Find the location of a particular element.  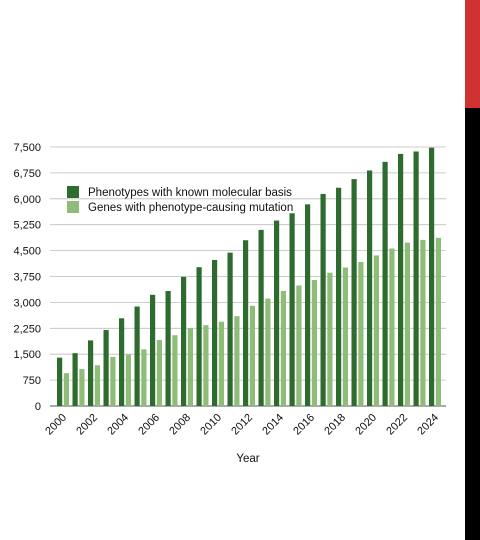

y-tick-label: 7,500 is located at coordinates (27, 148).